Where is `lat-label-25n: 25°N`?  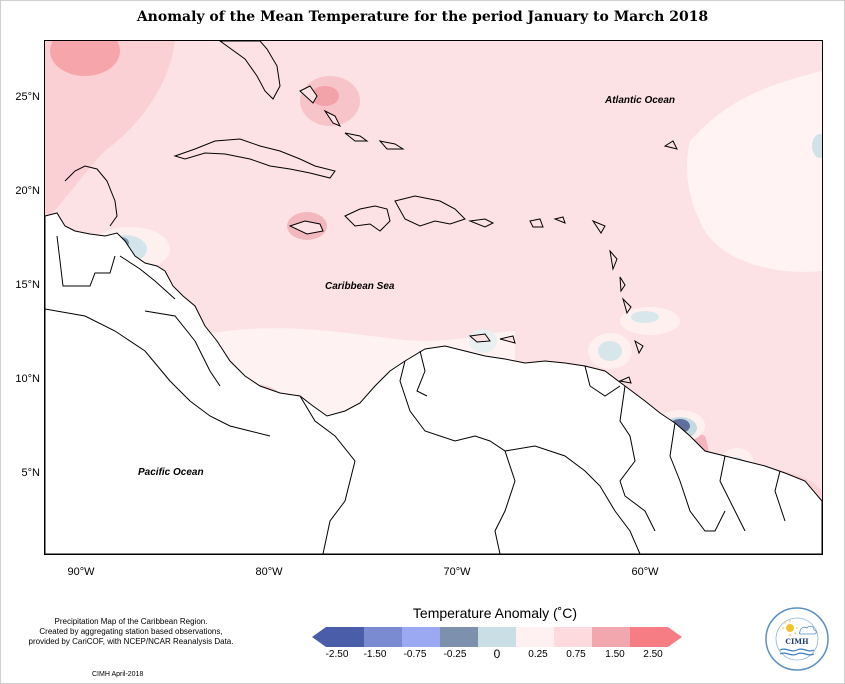 lat-label-25n: 25°N is located at coordinates (27, 97).